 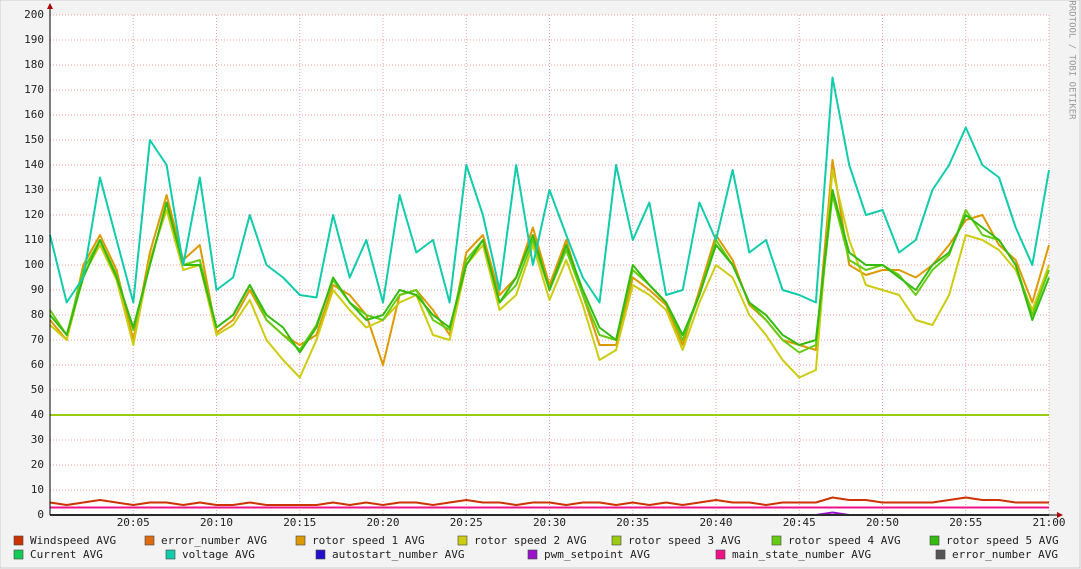 What do you see at coordinates (66, 554) in the screenshot?
I see `legend-label: Current AVG` at bounding box center [66, 554].